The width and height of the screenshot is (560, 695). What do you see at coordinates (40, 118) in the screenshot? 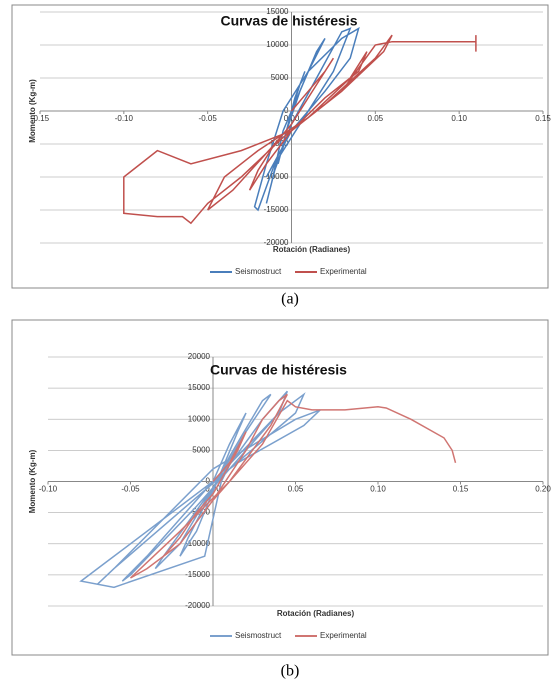
I see `x-tick-label: -0.15` at bounding box center [40, 118].